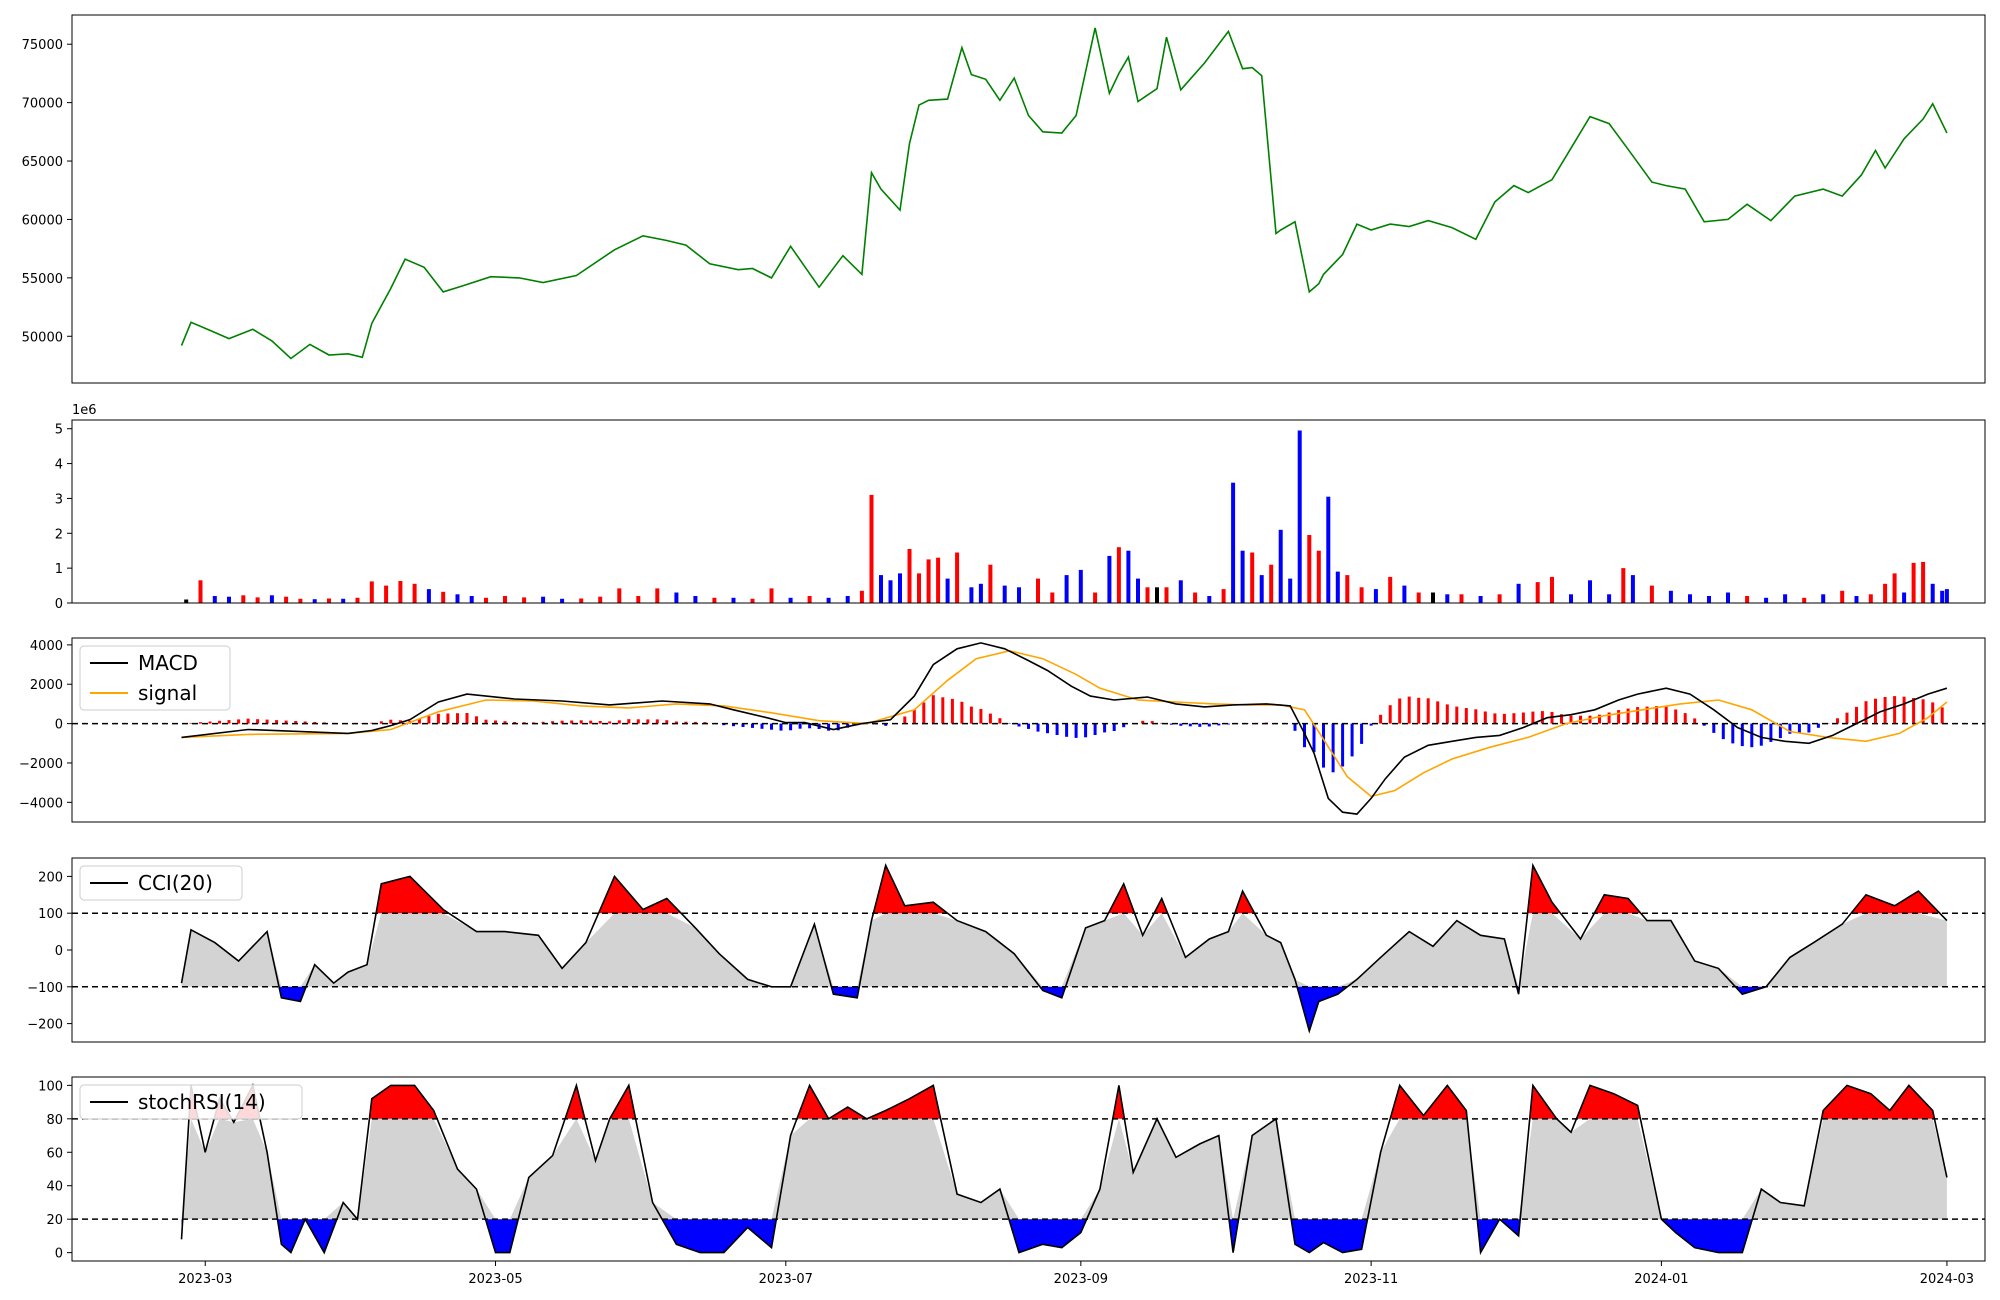 This screenshot has height=1300, width=2000. What do you see at coordinates (1429, 1102) in the screenshot?
I see `stochrsi-overbought-fill` at bounding box center [1429, 1102].